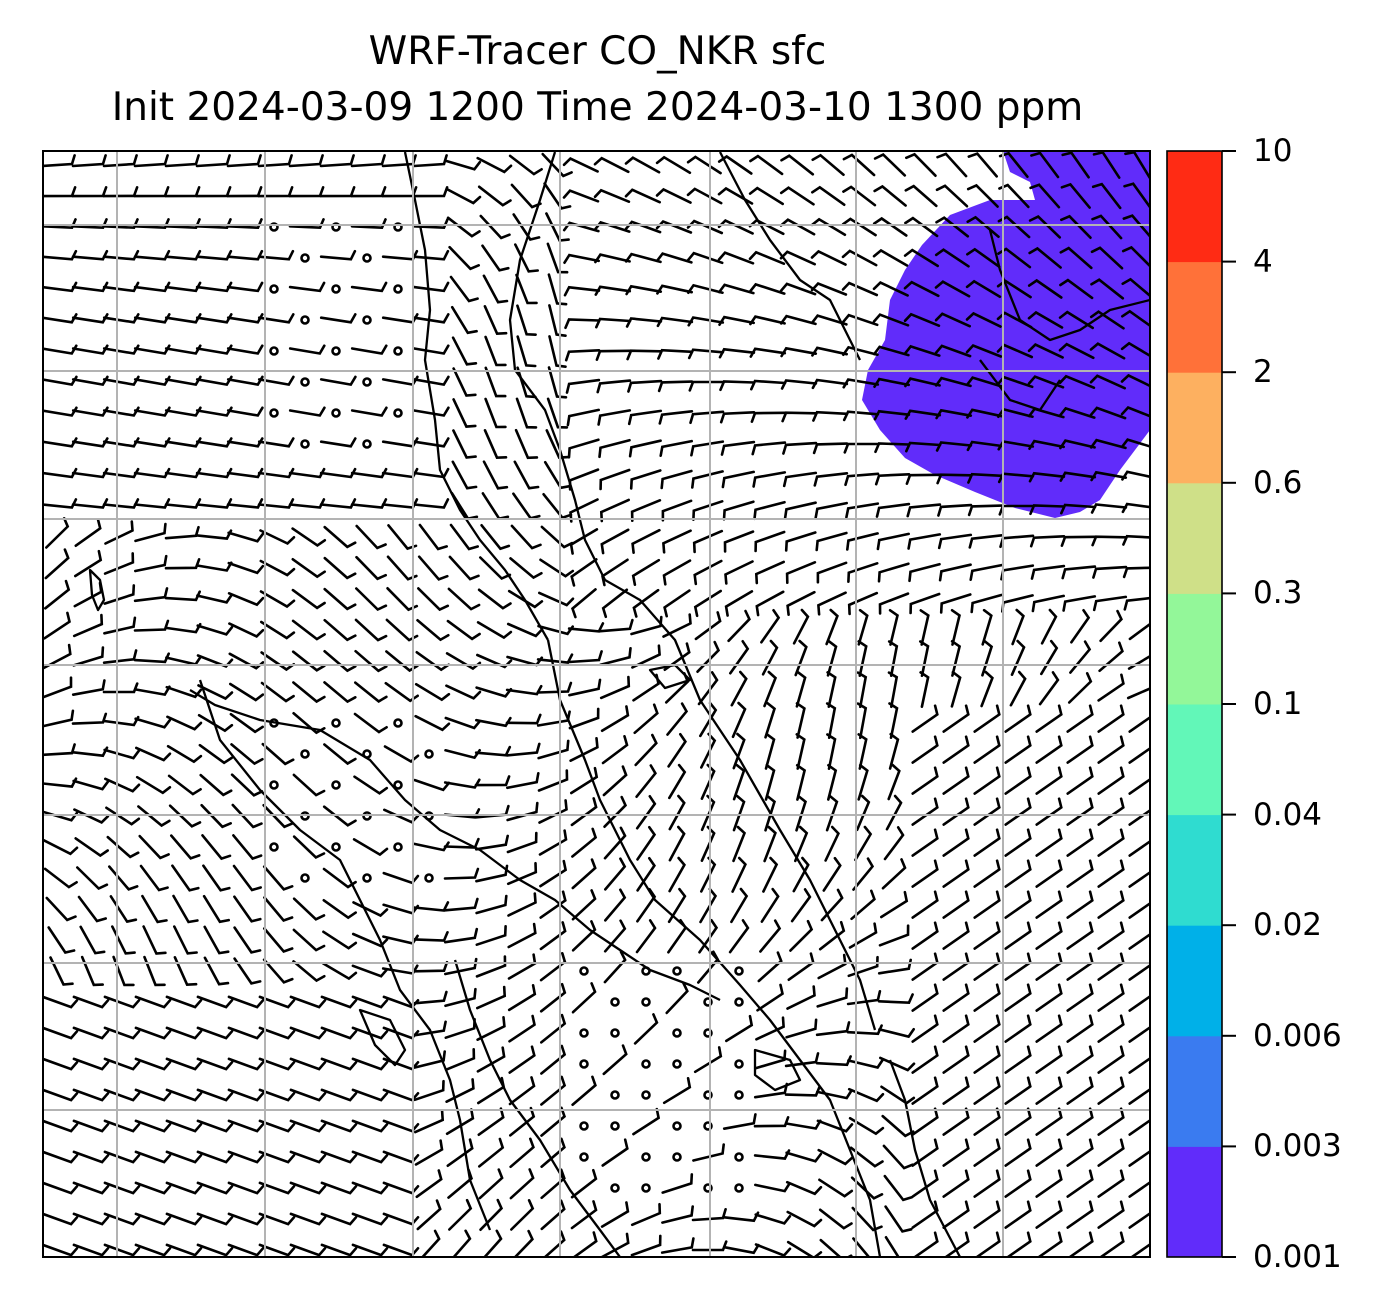 The image size is (1400, 1313). I want to click on co-tracer-plume, so click(1006, 334).